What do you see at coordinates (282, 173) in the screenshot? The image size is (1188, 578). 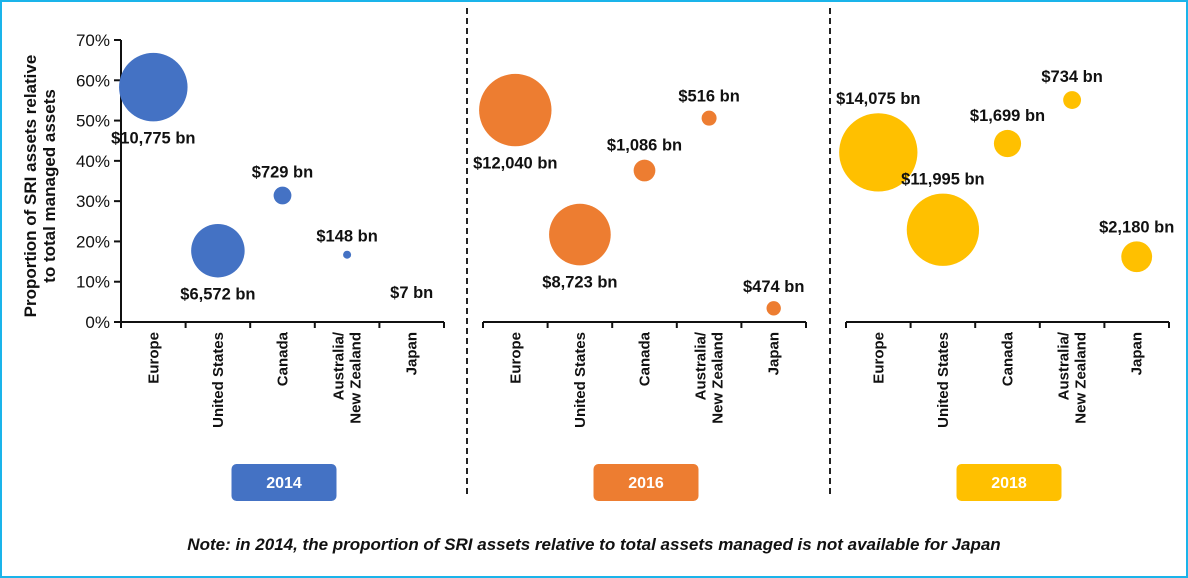 I see `data-label: $729 bn` at bounding box center [282, 173].